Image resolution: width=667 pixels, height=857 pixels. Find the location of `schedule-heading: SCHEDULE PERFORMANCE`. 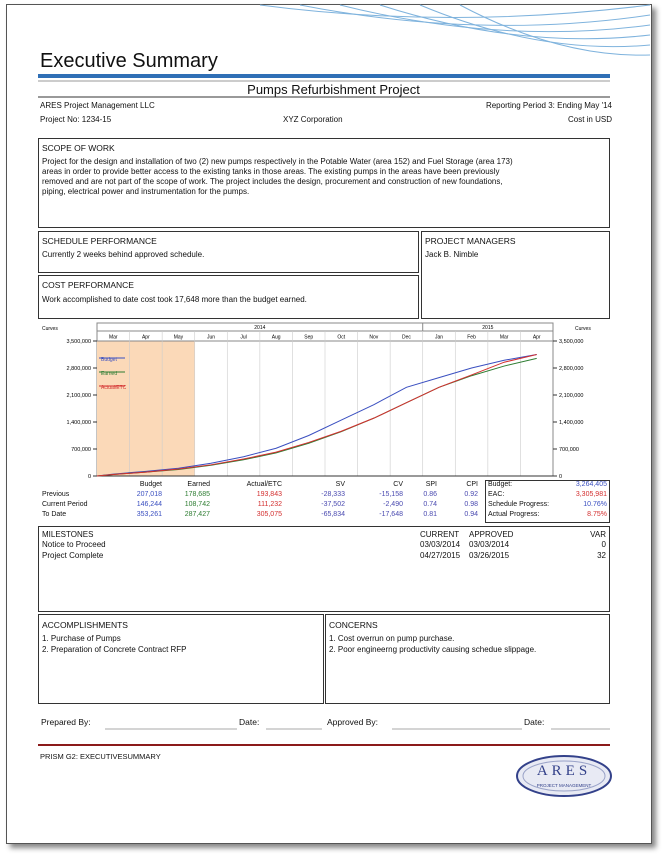

schedule-heading: SCHEDULE PERFORMANCE is located at coordinates (99, 241).